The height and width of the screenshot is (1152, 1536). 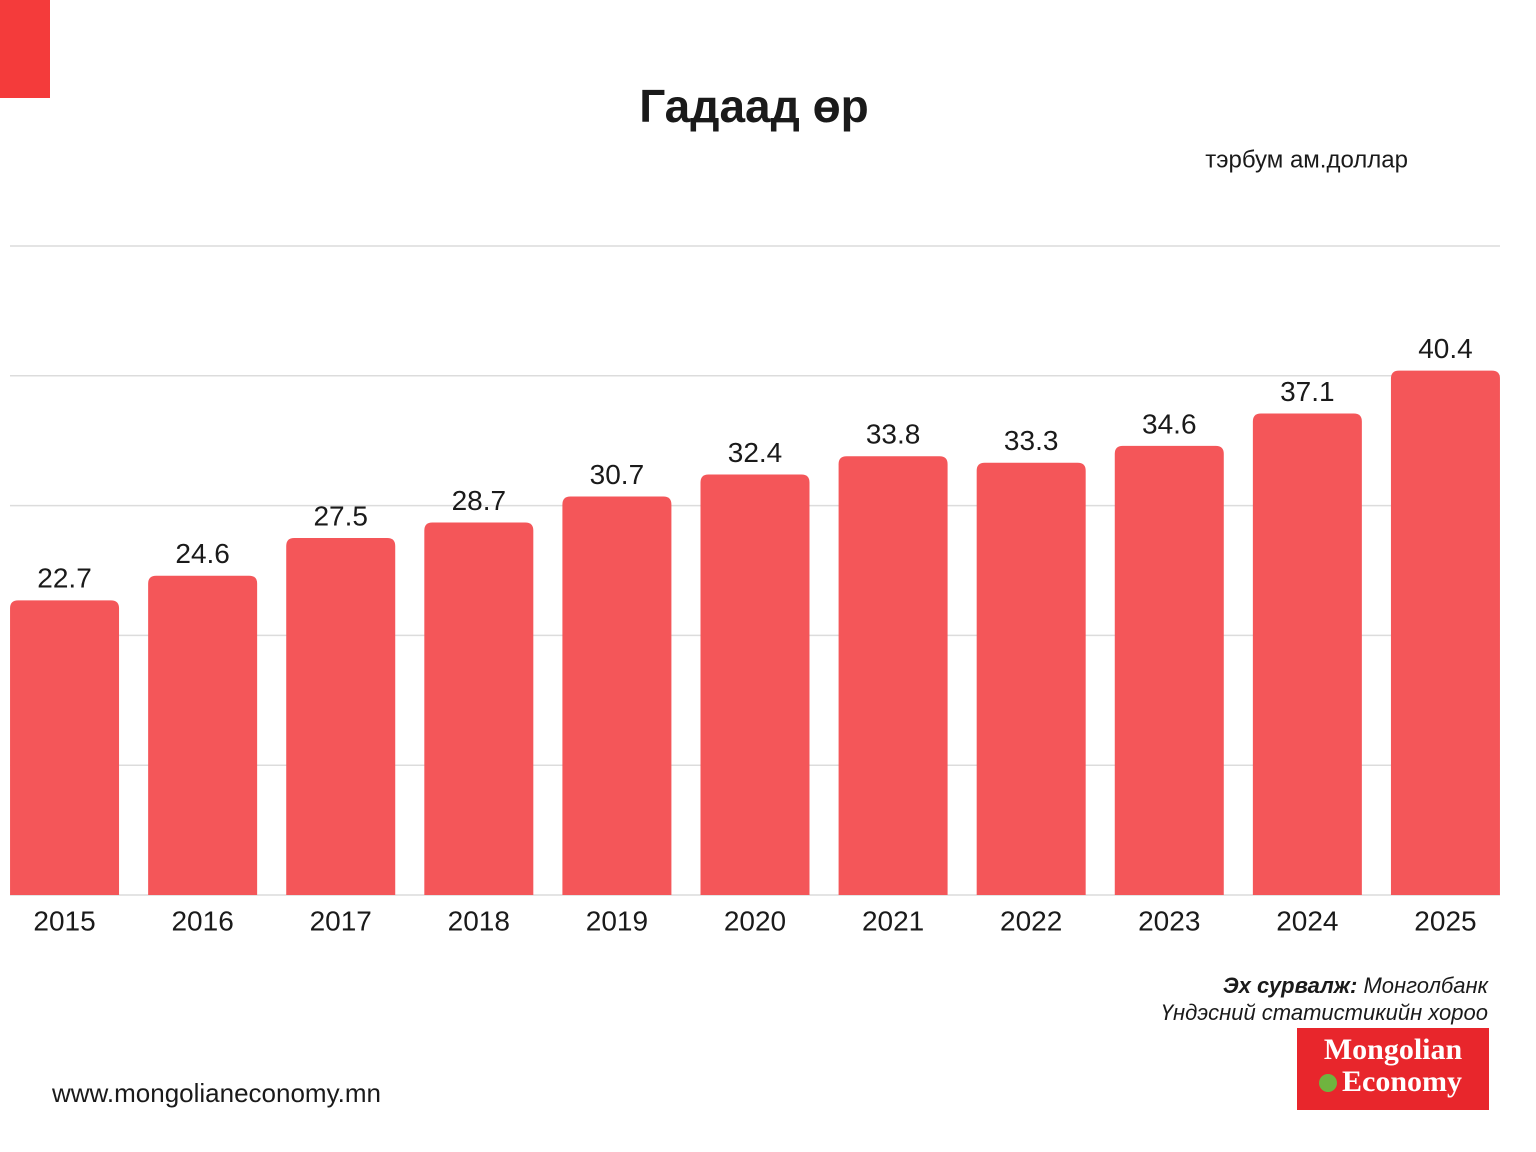 What do you see at coordinates (1445, 348) in the screenshot?
I see `value-label: 40.4` at bounding box center [1445, 348].